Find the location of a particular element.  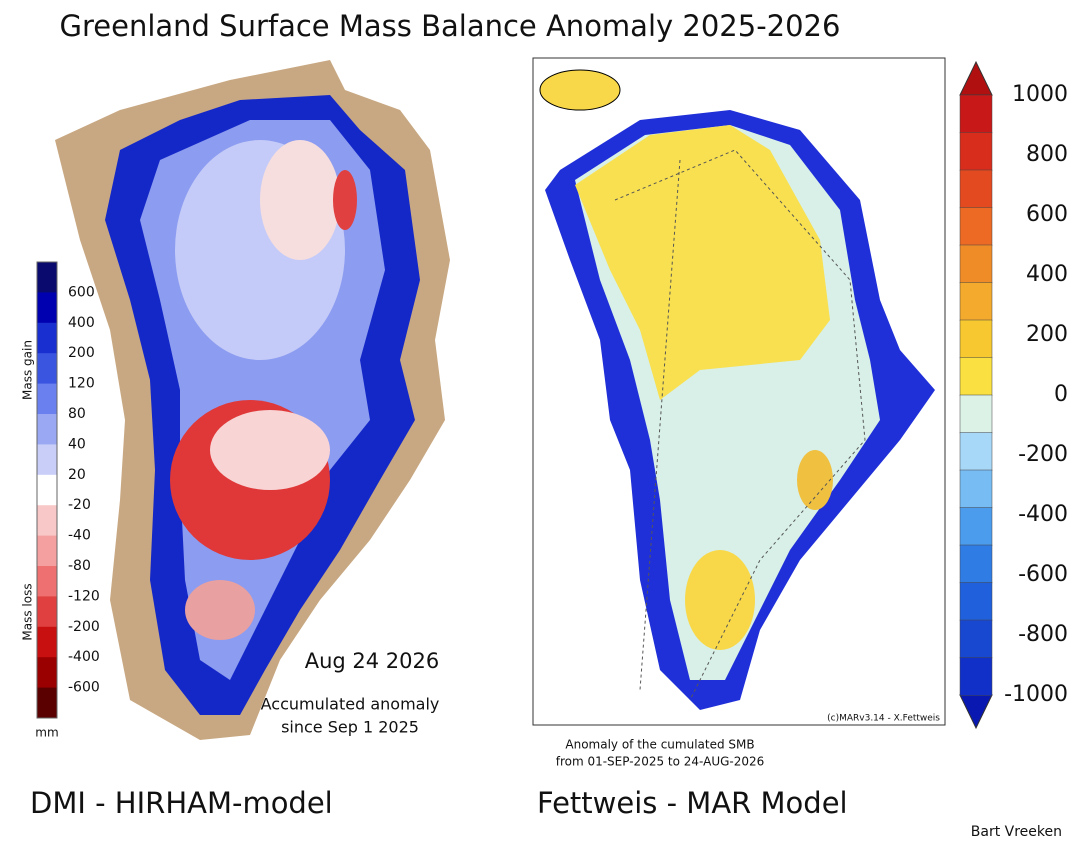

interior-white is located at coordinates (300, 200).